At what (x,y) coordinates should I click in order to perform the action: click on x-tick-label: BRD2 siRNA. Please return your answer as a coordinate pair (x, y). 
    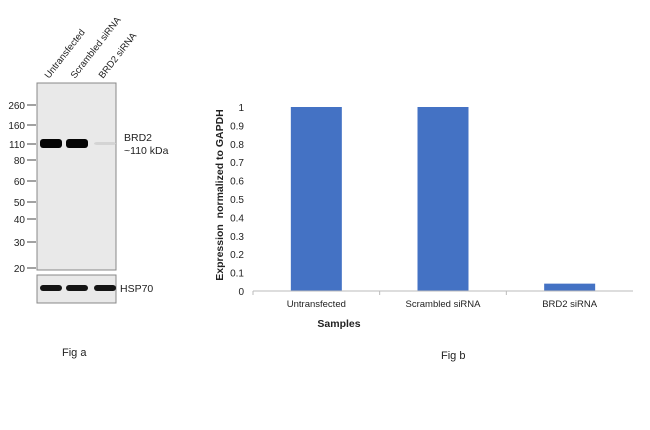
    Looking at the image, I should click on (570, 304).